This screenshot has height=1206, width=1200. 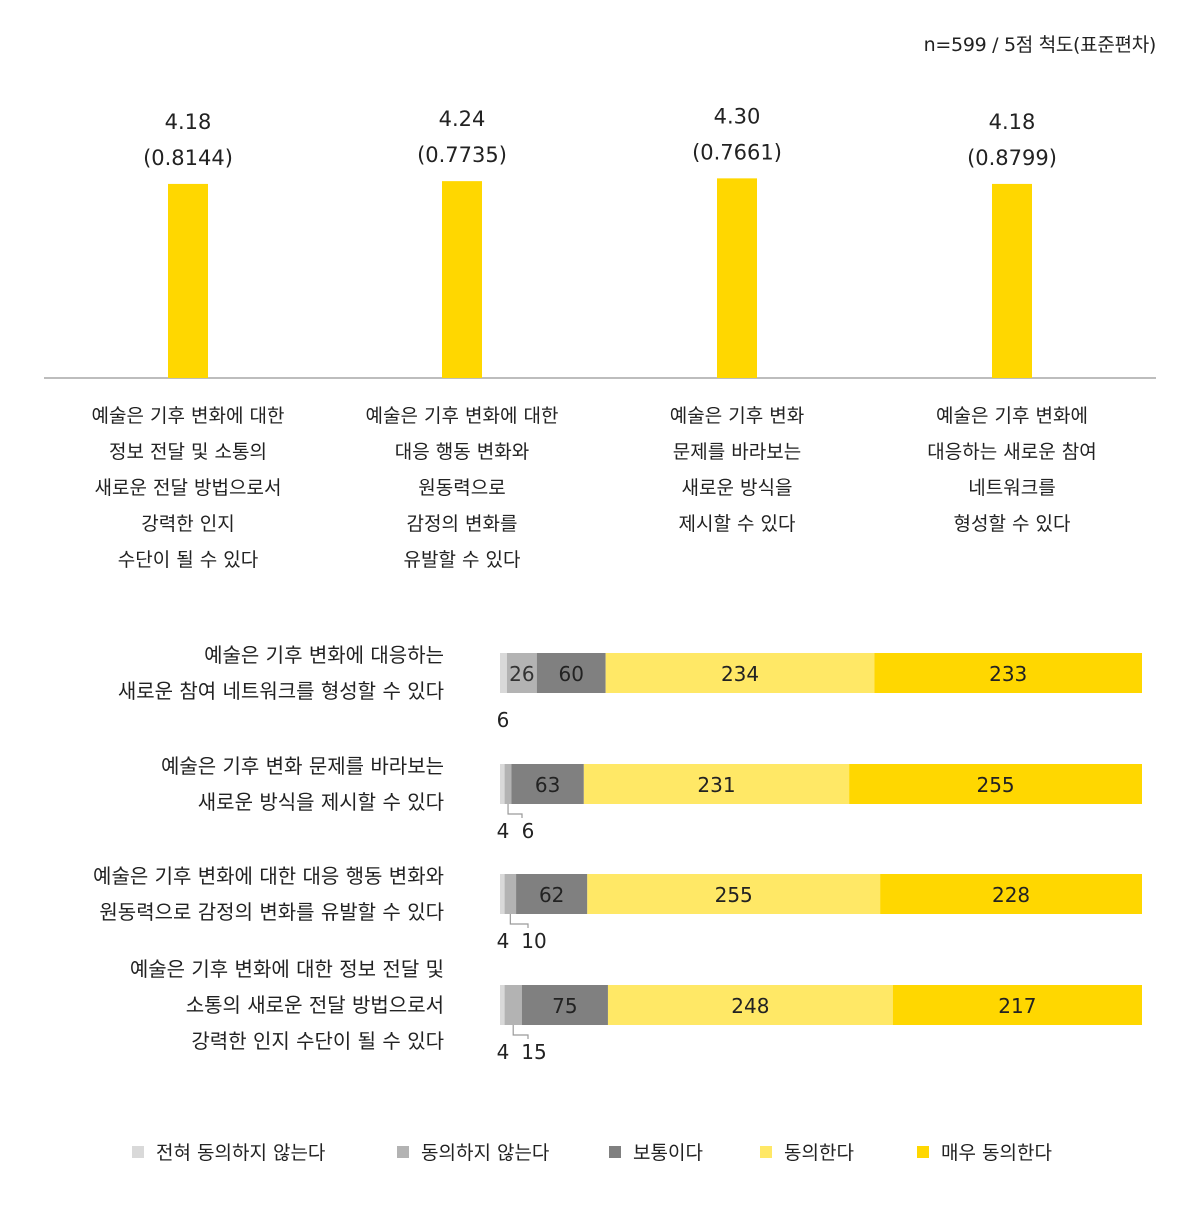 I want to click on category-label: 형성할 수 있다, so click(x=1012, y=524).